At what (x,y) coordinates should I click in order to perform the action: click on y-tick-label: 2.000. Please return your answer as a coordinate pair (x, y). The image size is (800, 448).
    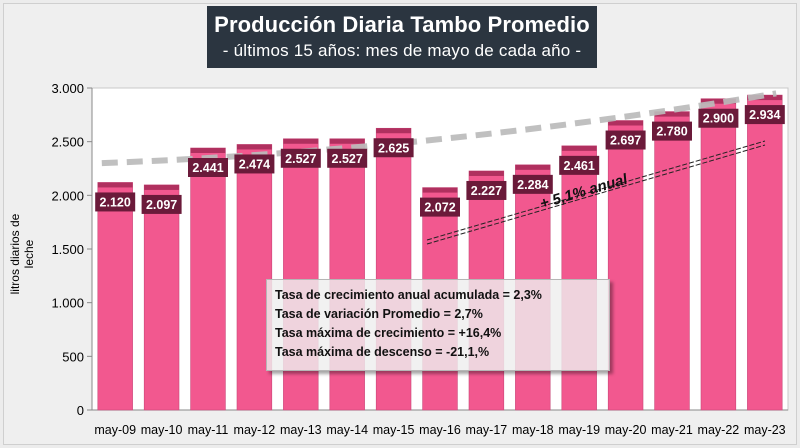
    Looking at the image, I should click on (67, 195).